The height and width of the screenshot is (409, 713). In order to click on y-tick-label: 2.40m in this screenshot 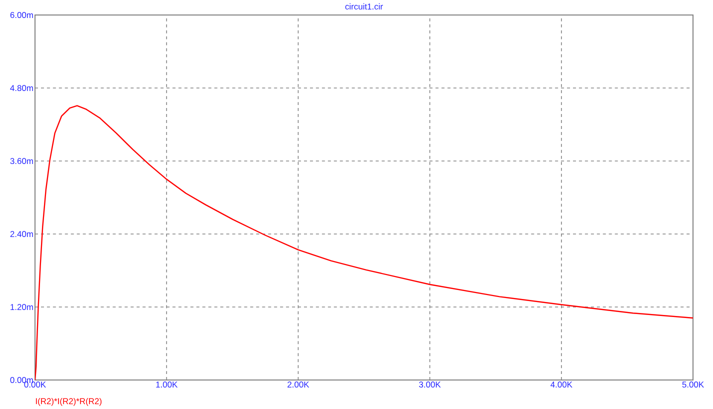, I will do `click(21, 234)`.